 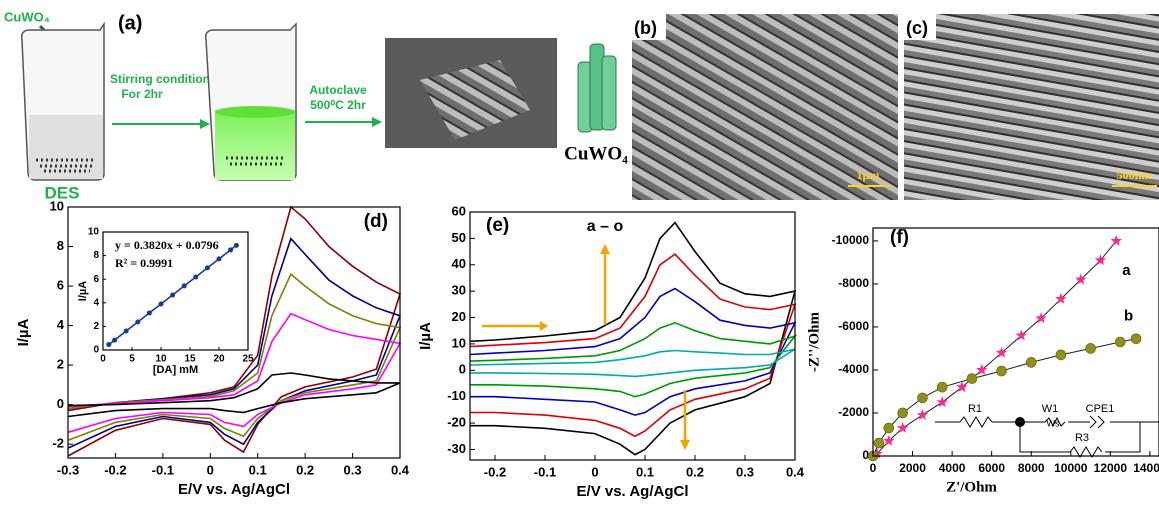 I want to click on scale-label: 500nm, so click(x=1134, y=175).